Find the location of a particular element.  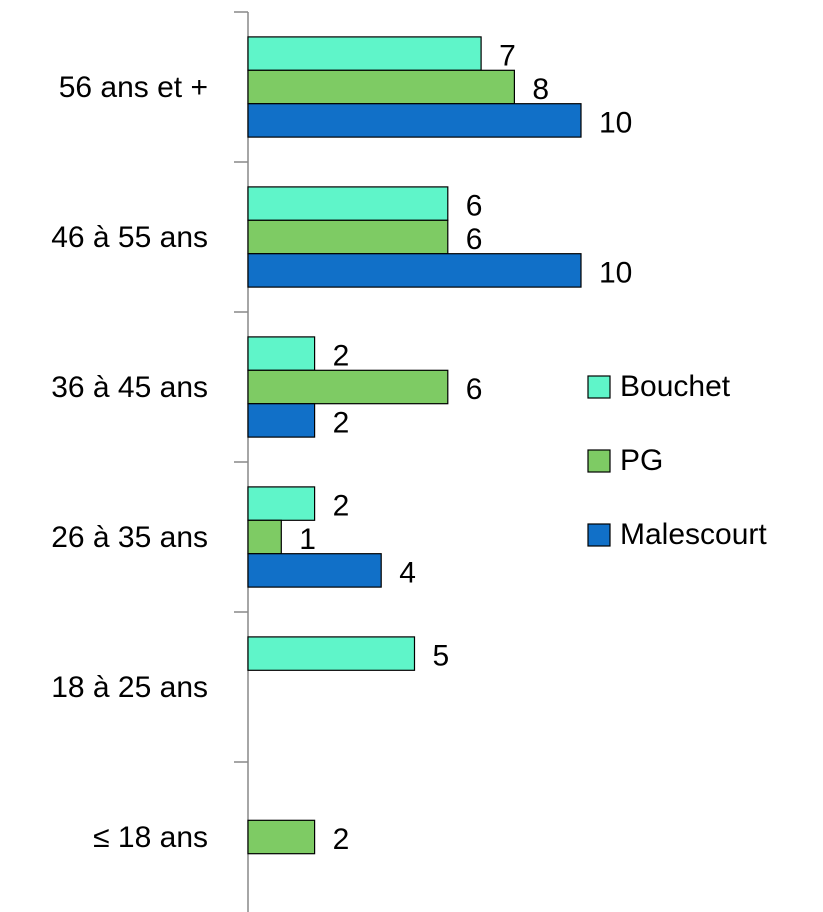

value-label: 8 is located at coordinates (540, 89).